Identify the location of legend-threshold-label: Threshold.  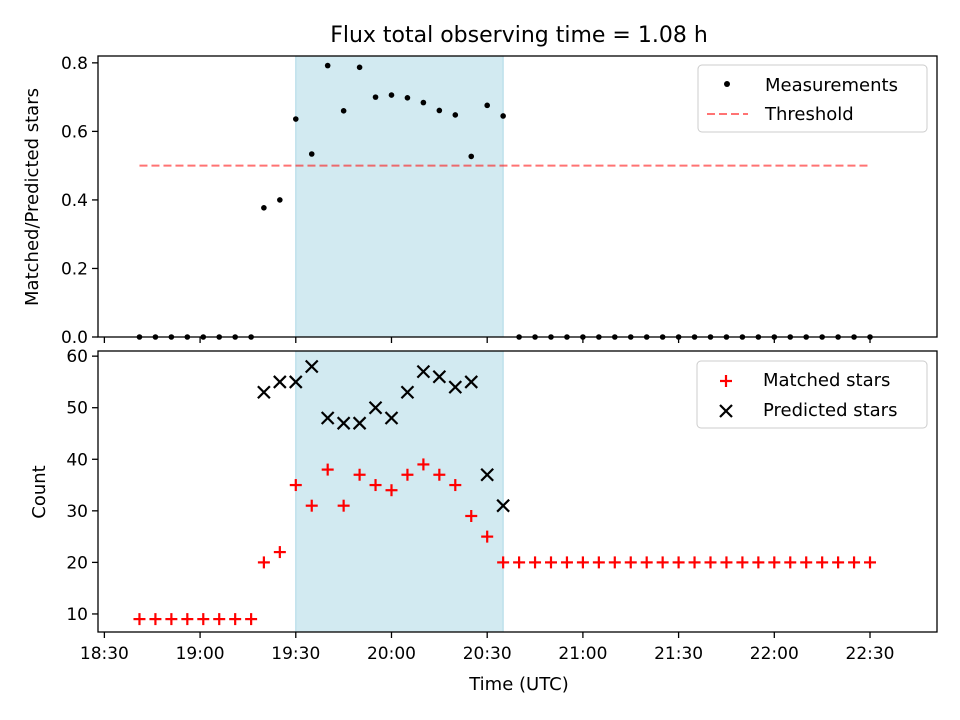
(809, 114).